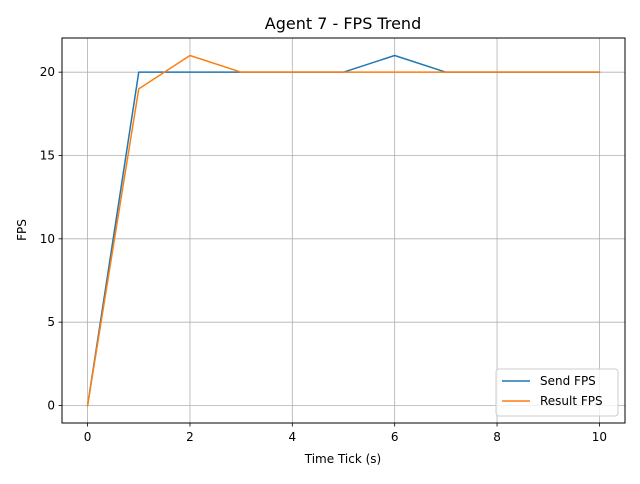 This screenshot has width=640, height=484. Describe the element at coordinates (47, 239) in the screenshot. I see `y-tick-label: 10` at that location.